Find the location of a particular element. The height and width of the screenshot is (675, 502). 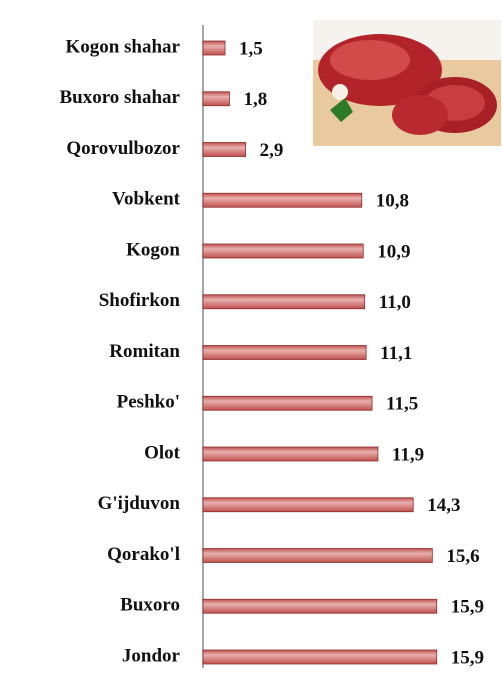

meat-picture is located at coordinates (407, 83).